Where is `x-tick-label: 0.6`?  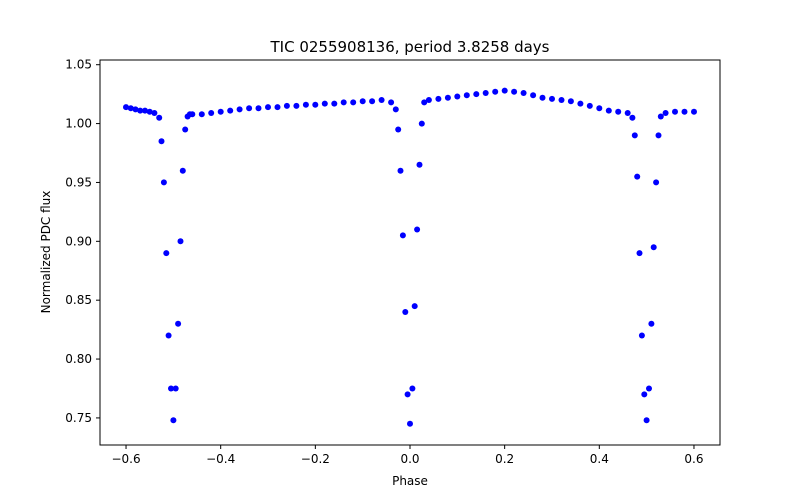 x-tick-label: 0.6 is located at coordinates (693, 459).